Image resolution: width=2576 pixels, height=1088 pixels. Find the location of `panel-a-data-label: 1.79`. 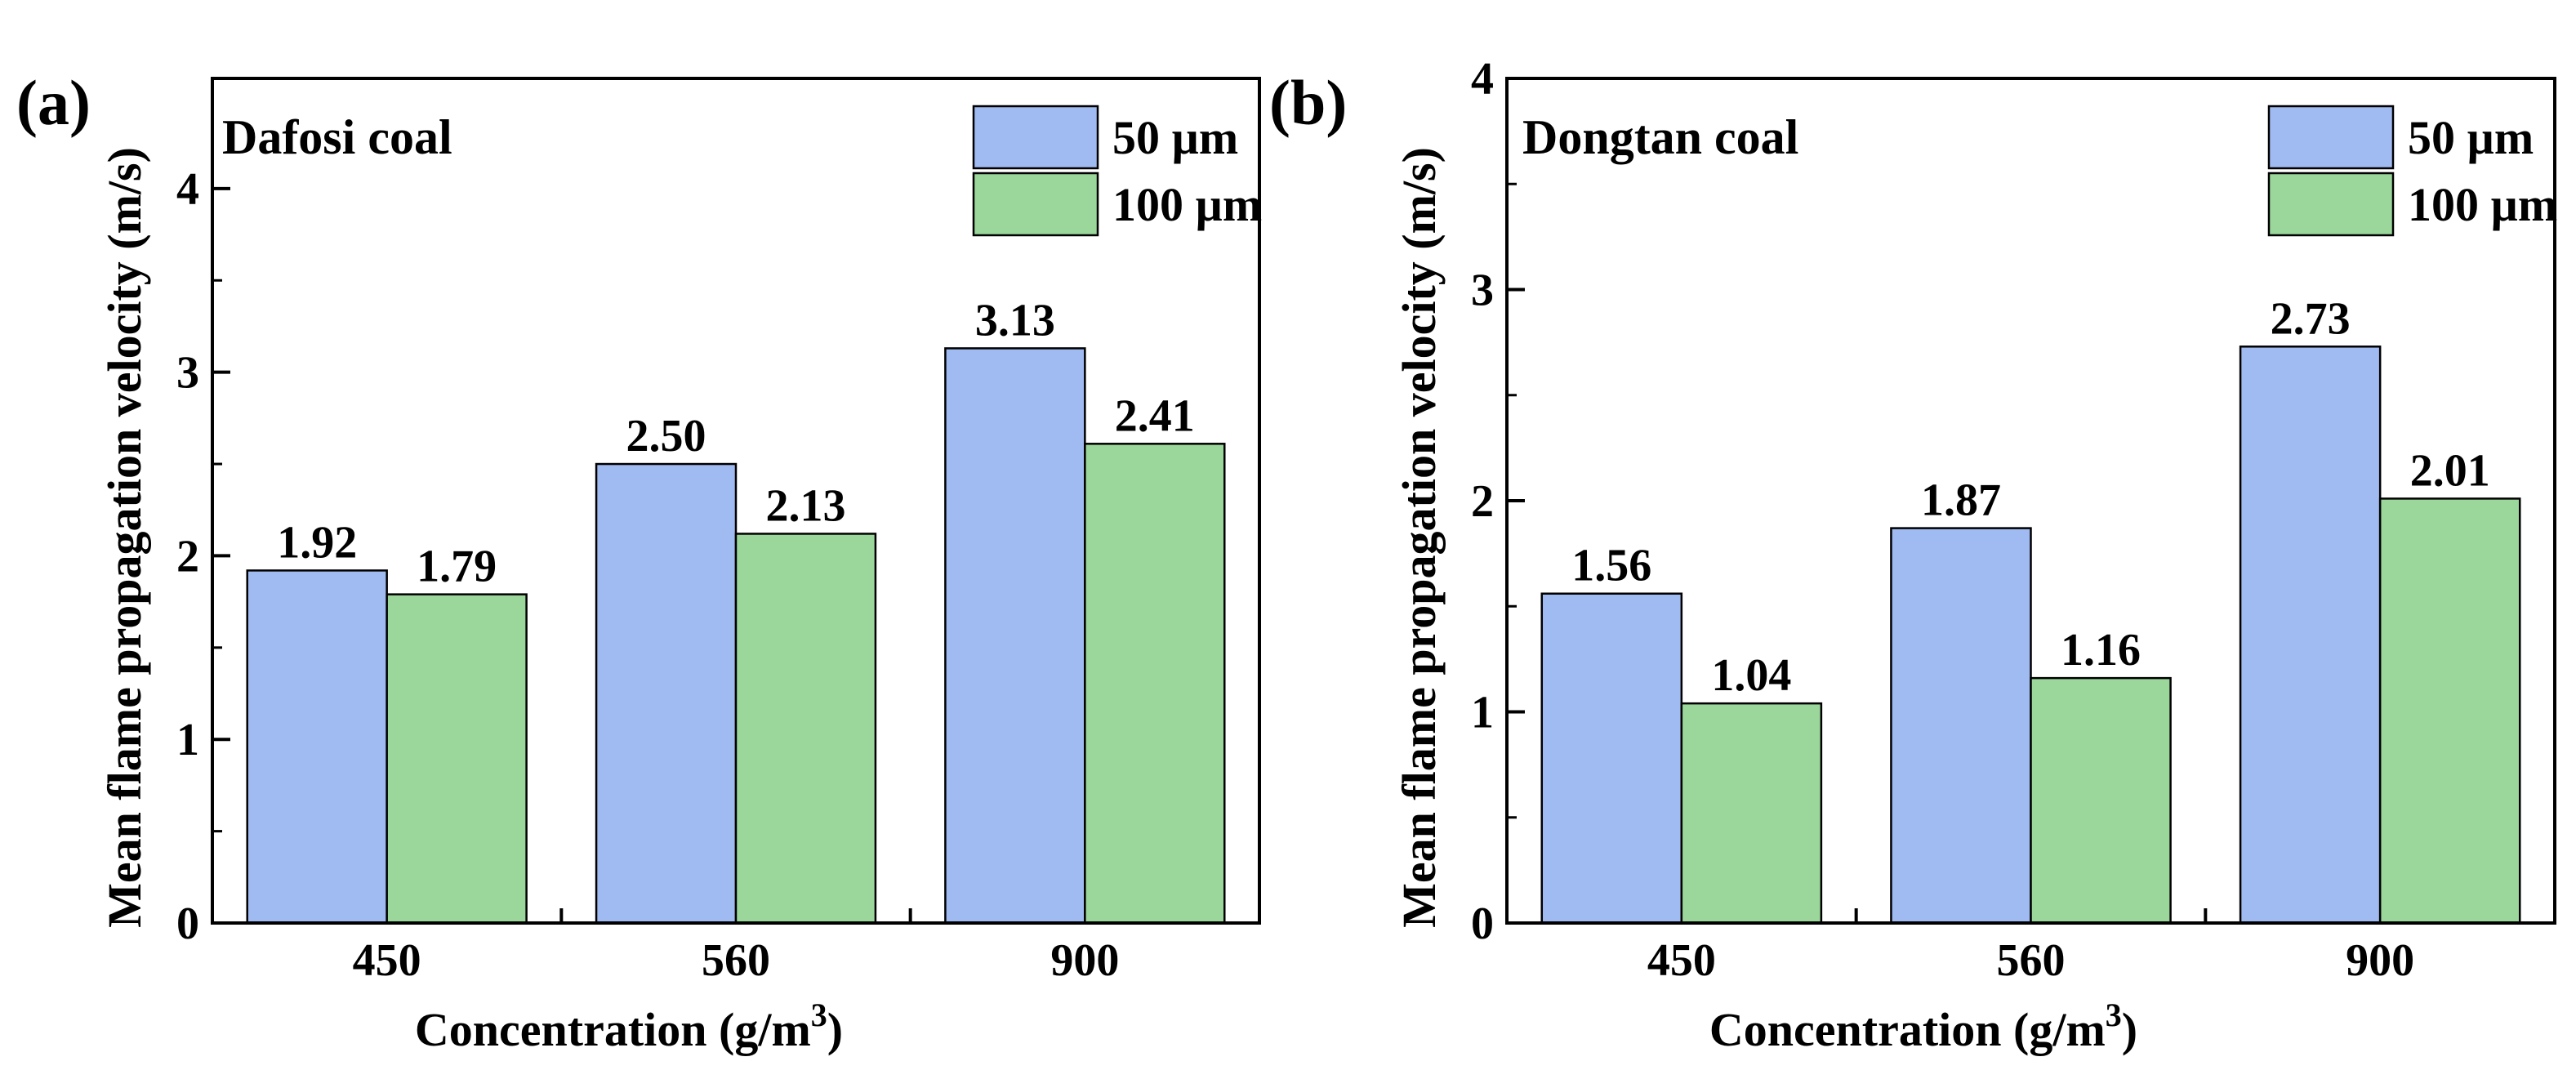

panel-a-data-label: 1.79 is located at coordinates (457, 567).